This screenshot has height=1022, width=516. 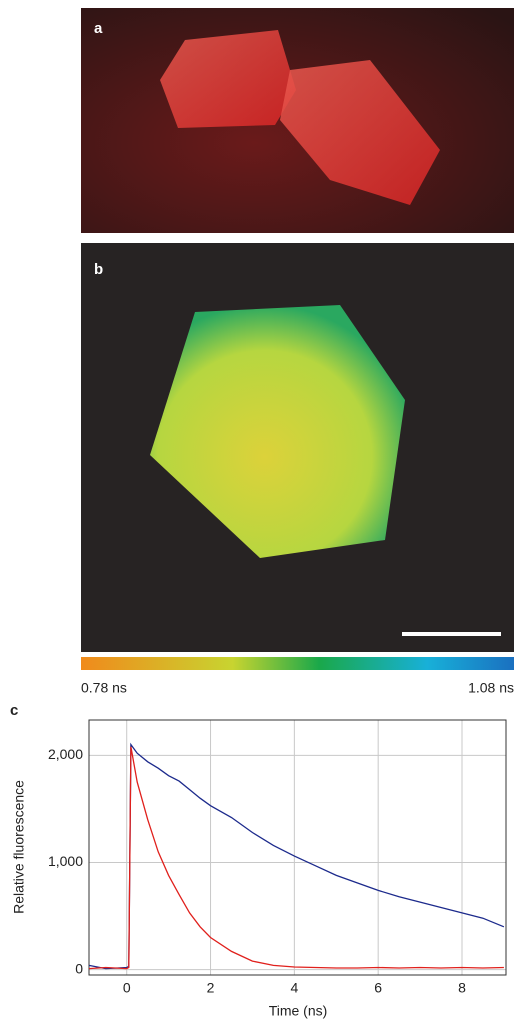 What do you see at coordinates (104, 688) in the screenshot?
I see `colorbar-label: 0.78 ns` at bounding box center [104, 688].